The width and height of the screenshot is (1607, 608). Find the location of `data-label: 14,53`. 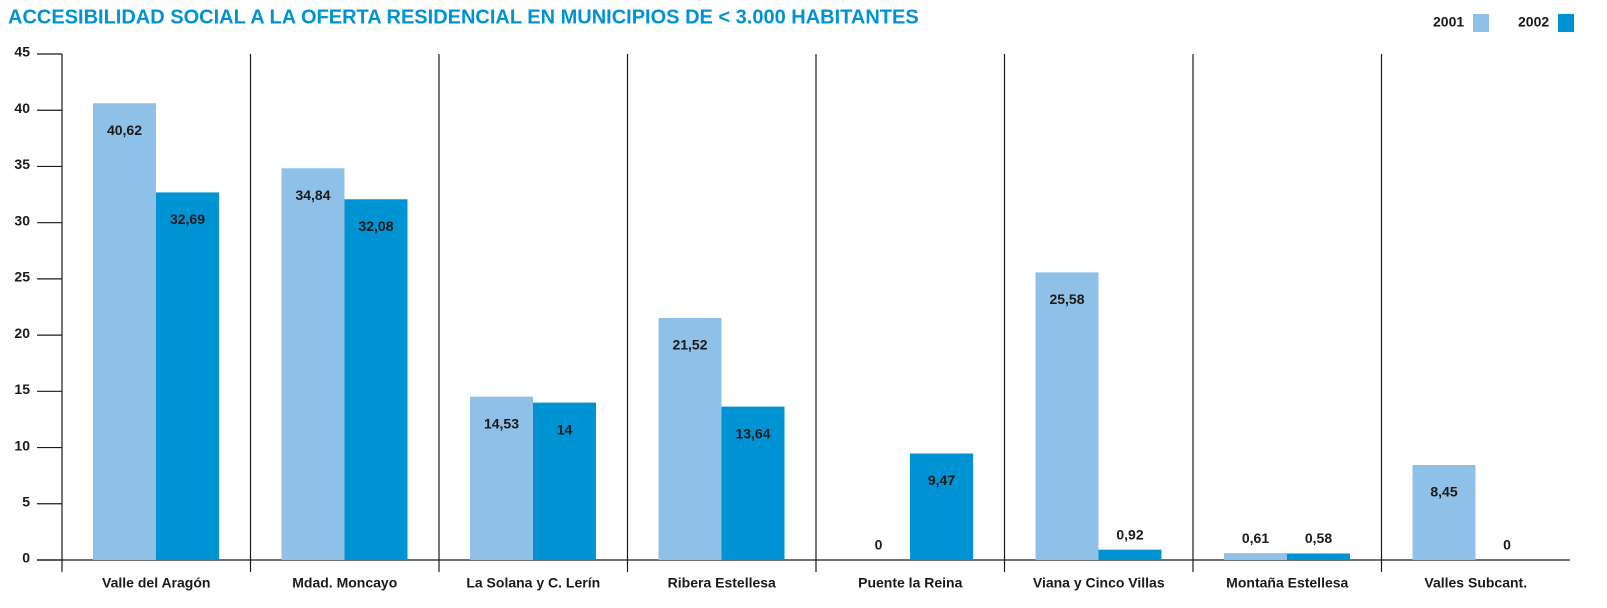

data-label: 14,53 is located at coordinates (501, 423).